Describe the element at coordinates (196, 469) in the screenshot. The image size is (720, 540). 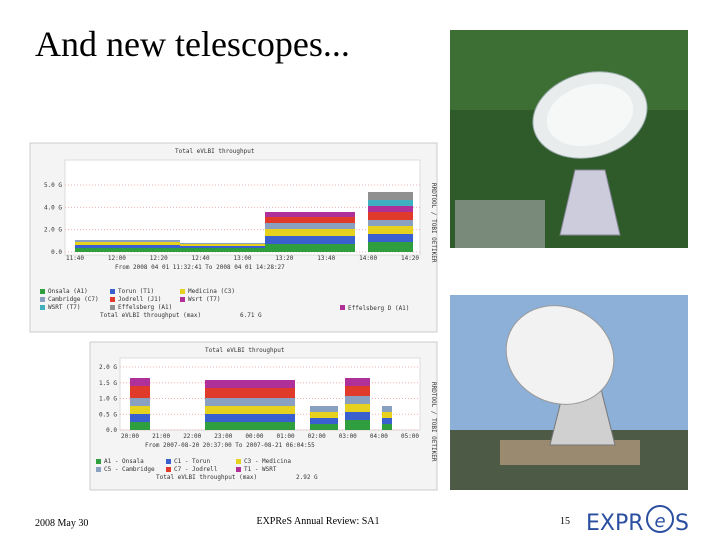
I see `legend-label: C7 - Jodrell` at that location.